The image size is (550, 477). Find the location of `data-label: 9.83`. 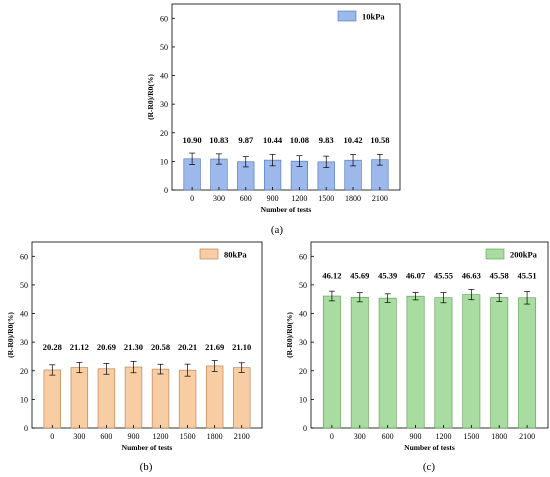

data-label: 9.83 is located at coordinates (326, 140).